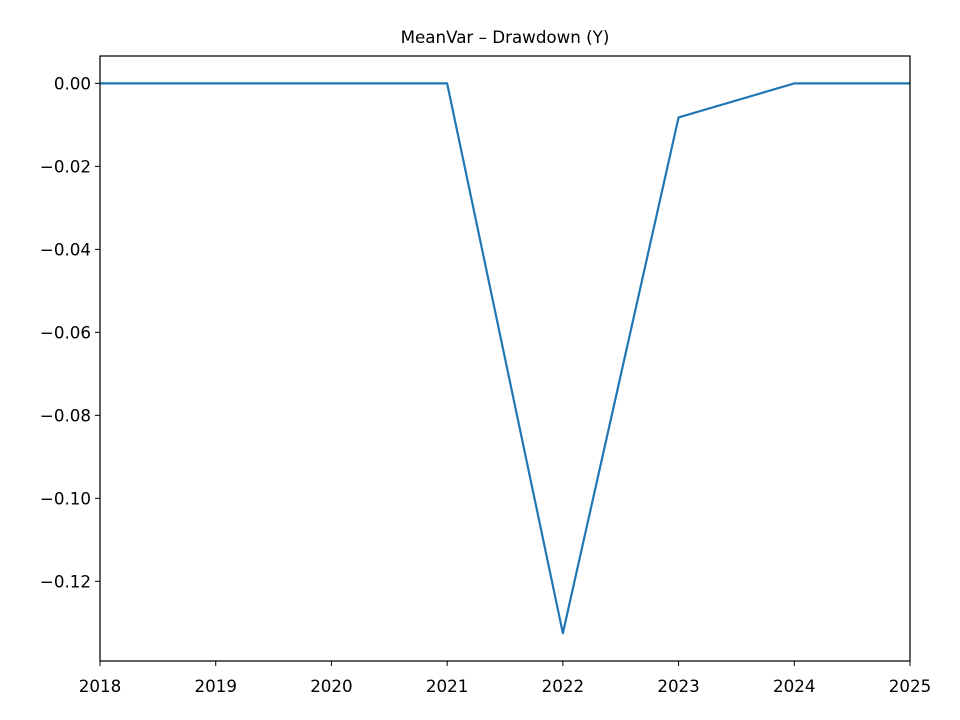 The width and height of the screenshot is (960, 720). Describe the element at coordinates (505, 678) in the screenshot. I see `x-axis-ticks: 2018 2019 2020 2021 2022 2023 2024 2025` at that location.